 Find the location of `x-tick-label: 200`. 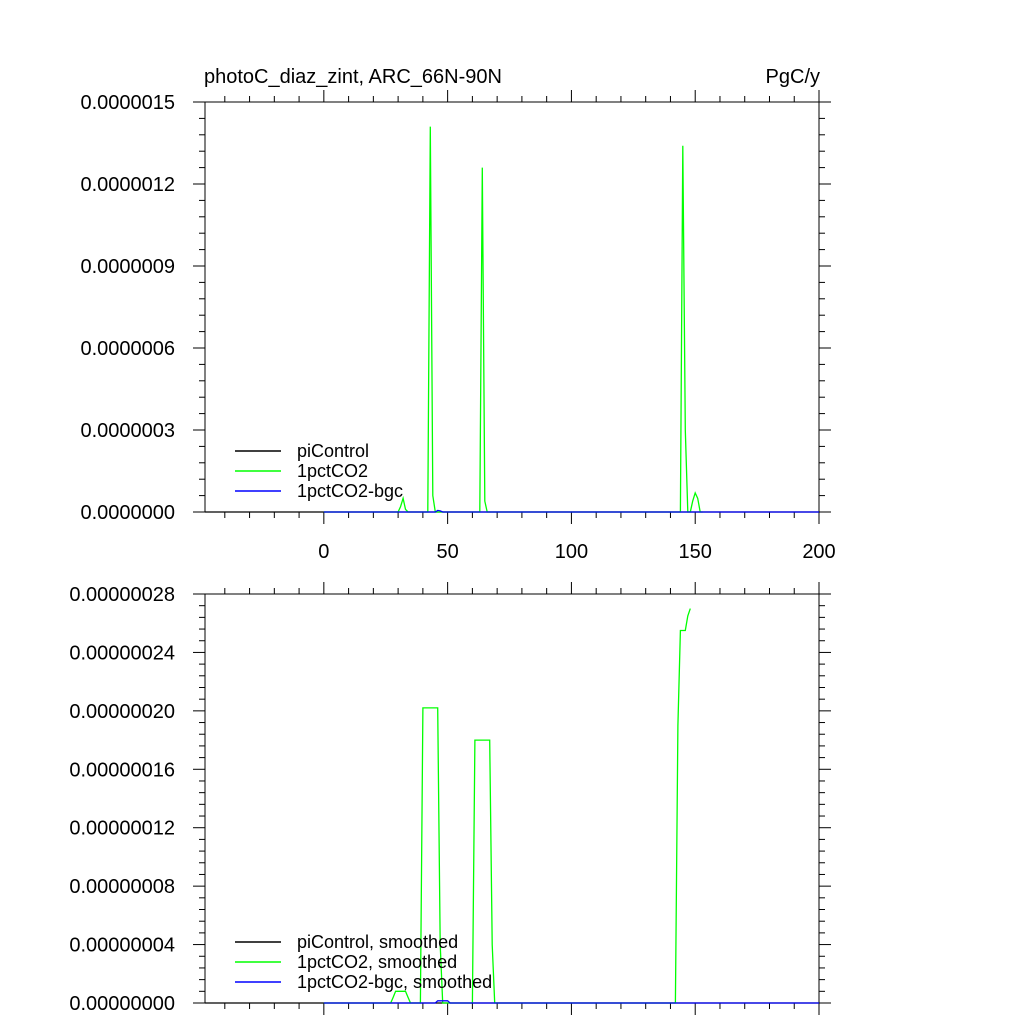

x-tick-label: 200 is located at coordinates (818, 552).